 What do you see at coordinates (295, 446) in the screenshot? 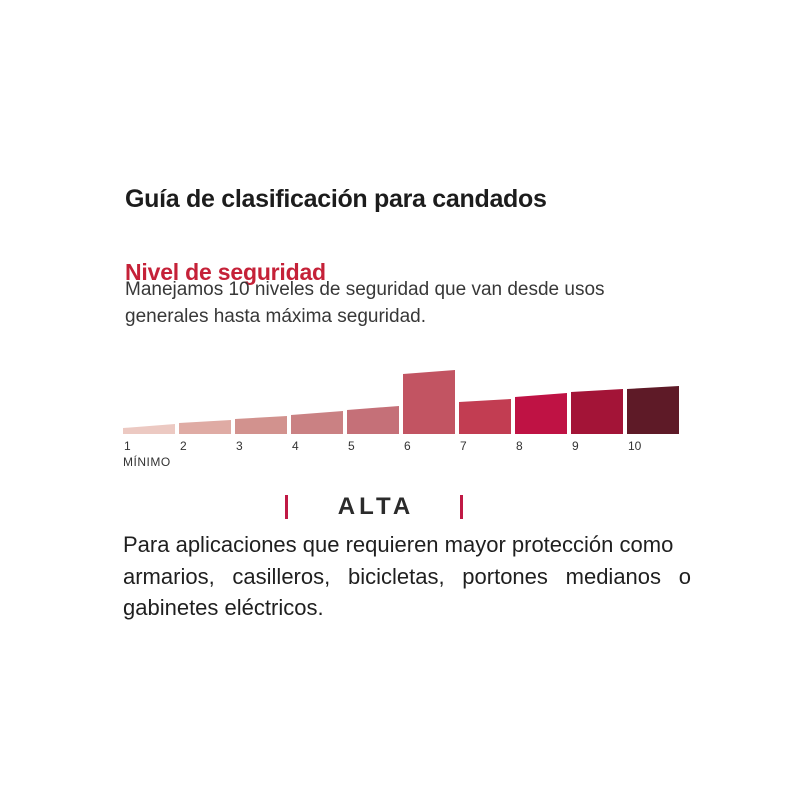
I see `level-tick-label-4: 4` at bounding box center [295, 446].